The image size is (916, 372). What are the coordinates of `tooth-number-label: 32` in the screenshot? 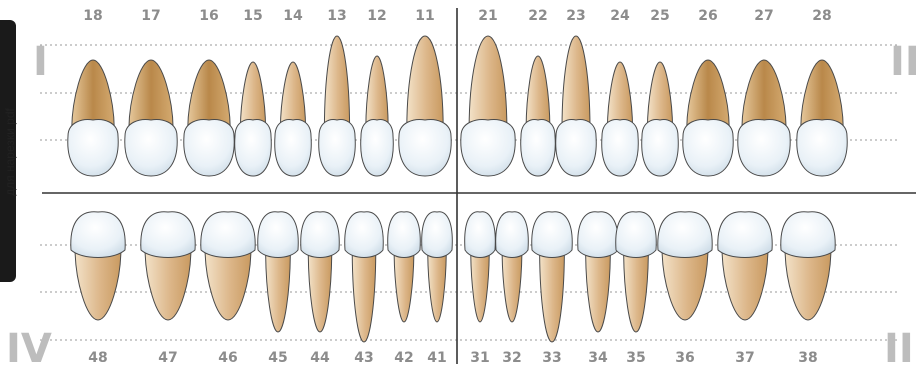 It's located at (512, 358).